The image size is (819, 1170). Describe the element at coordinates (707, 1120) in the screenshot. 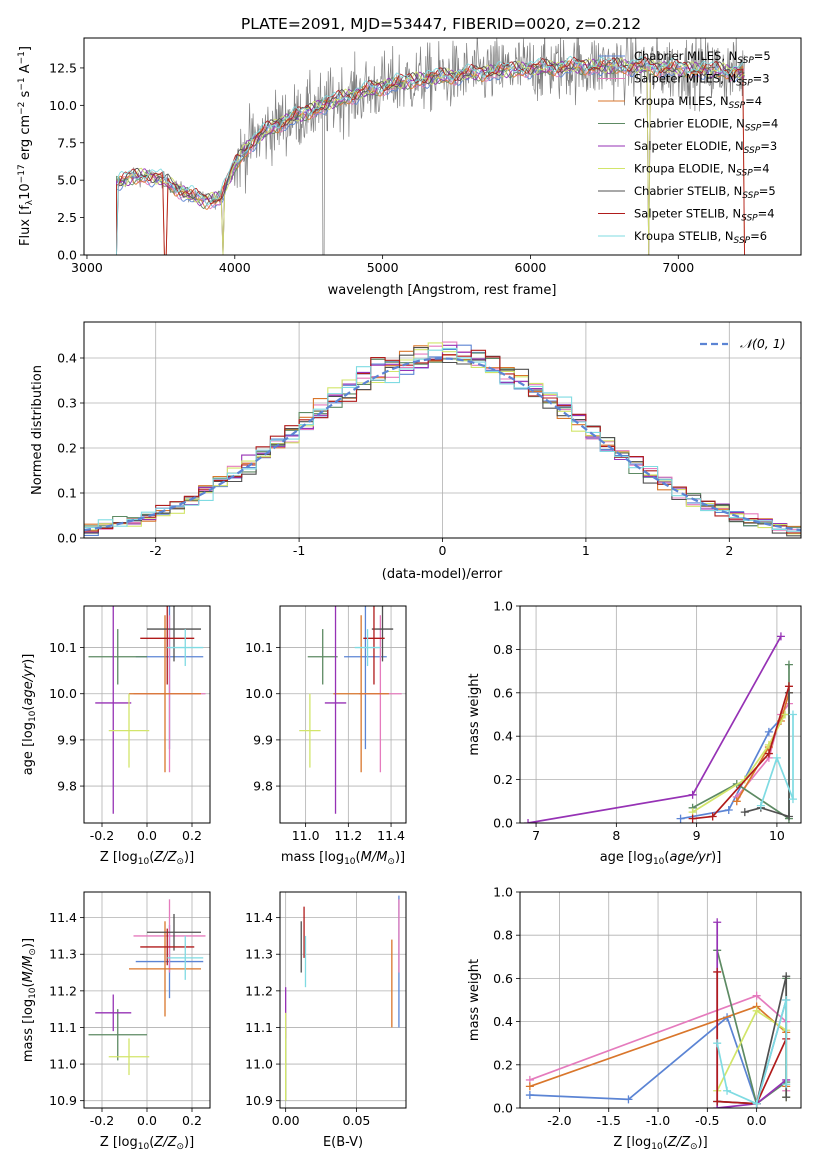

I see `x-tick-label: -0.5` at that location.